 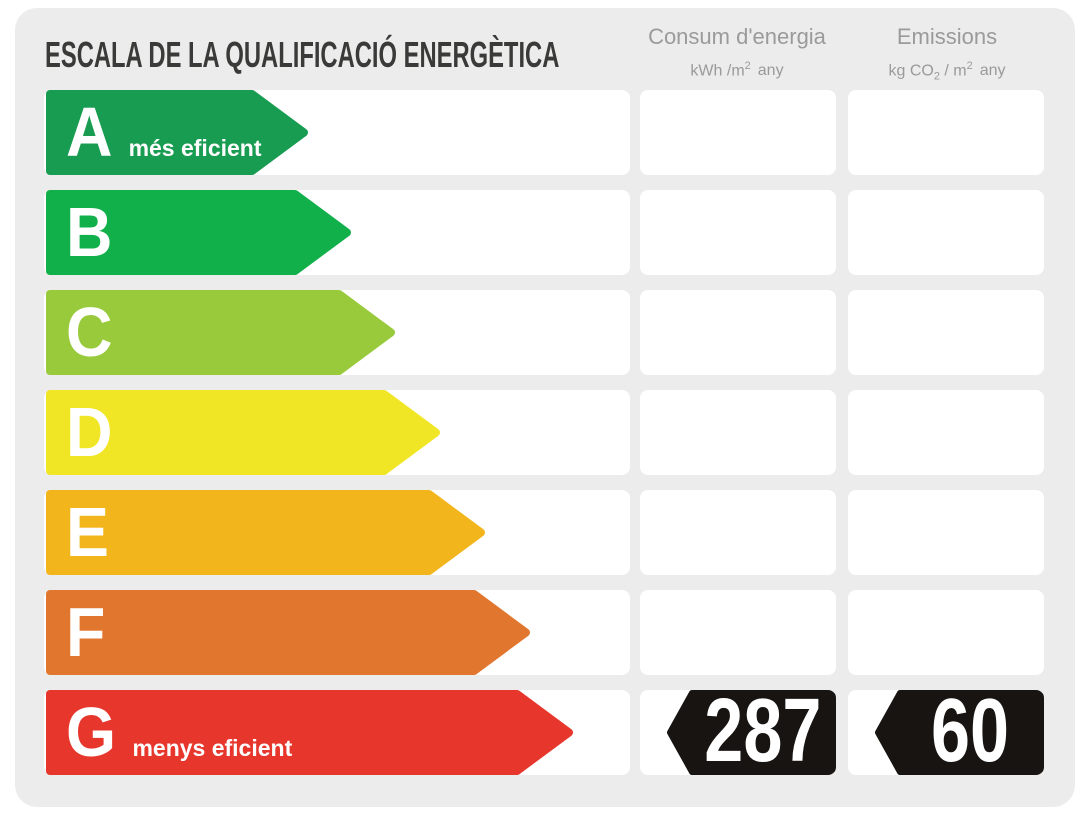 I want to click on grade-letter: A, so click(x=89, y=132).